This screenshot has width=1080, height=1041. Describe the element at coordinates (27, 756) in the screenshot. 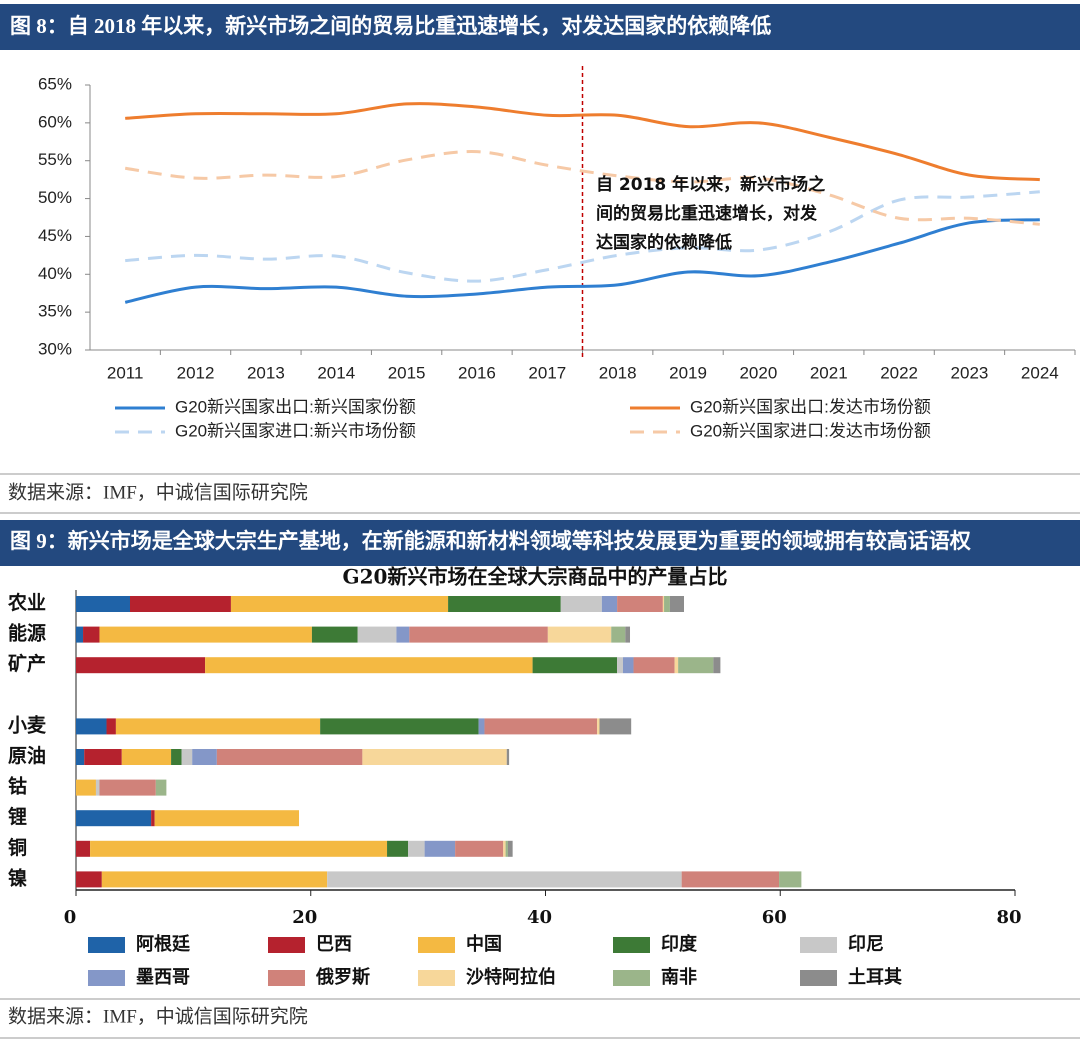

I see `y-tick-label: 原油` at that location.